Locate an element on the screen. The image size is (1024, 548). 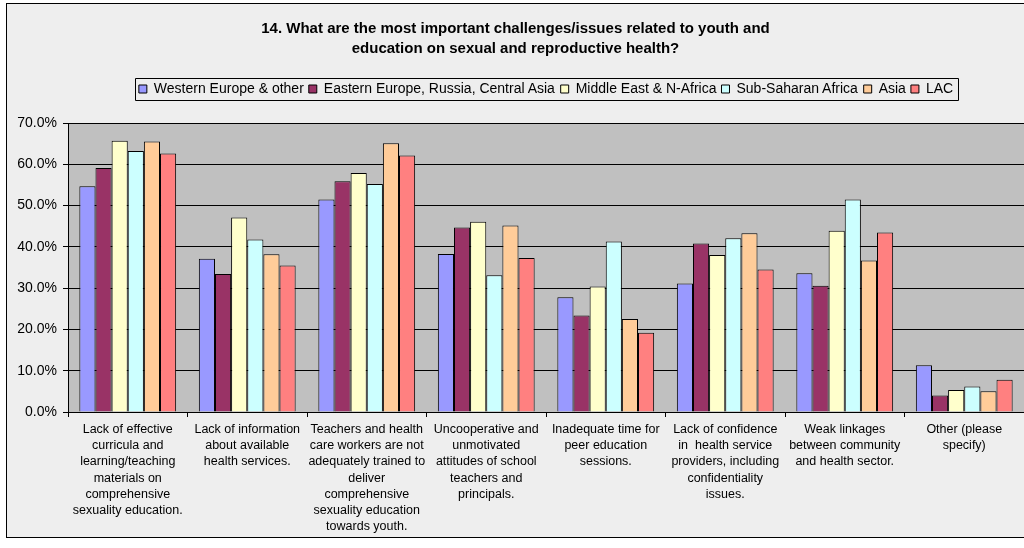
y-tick-label: 20.0% is located at coordinates (37, 328).